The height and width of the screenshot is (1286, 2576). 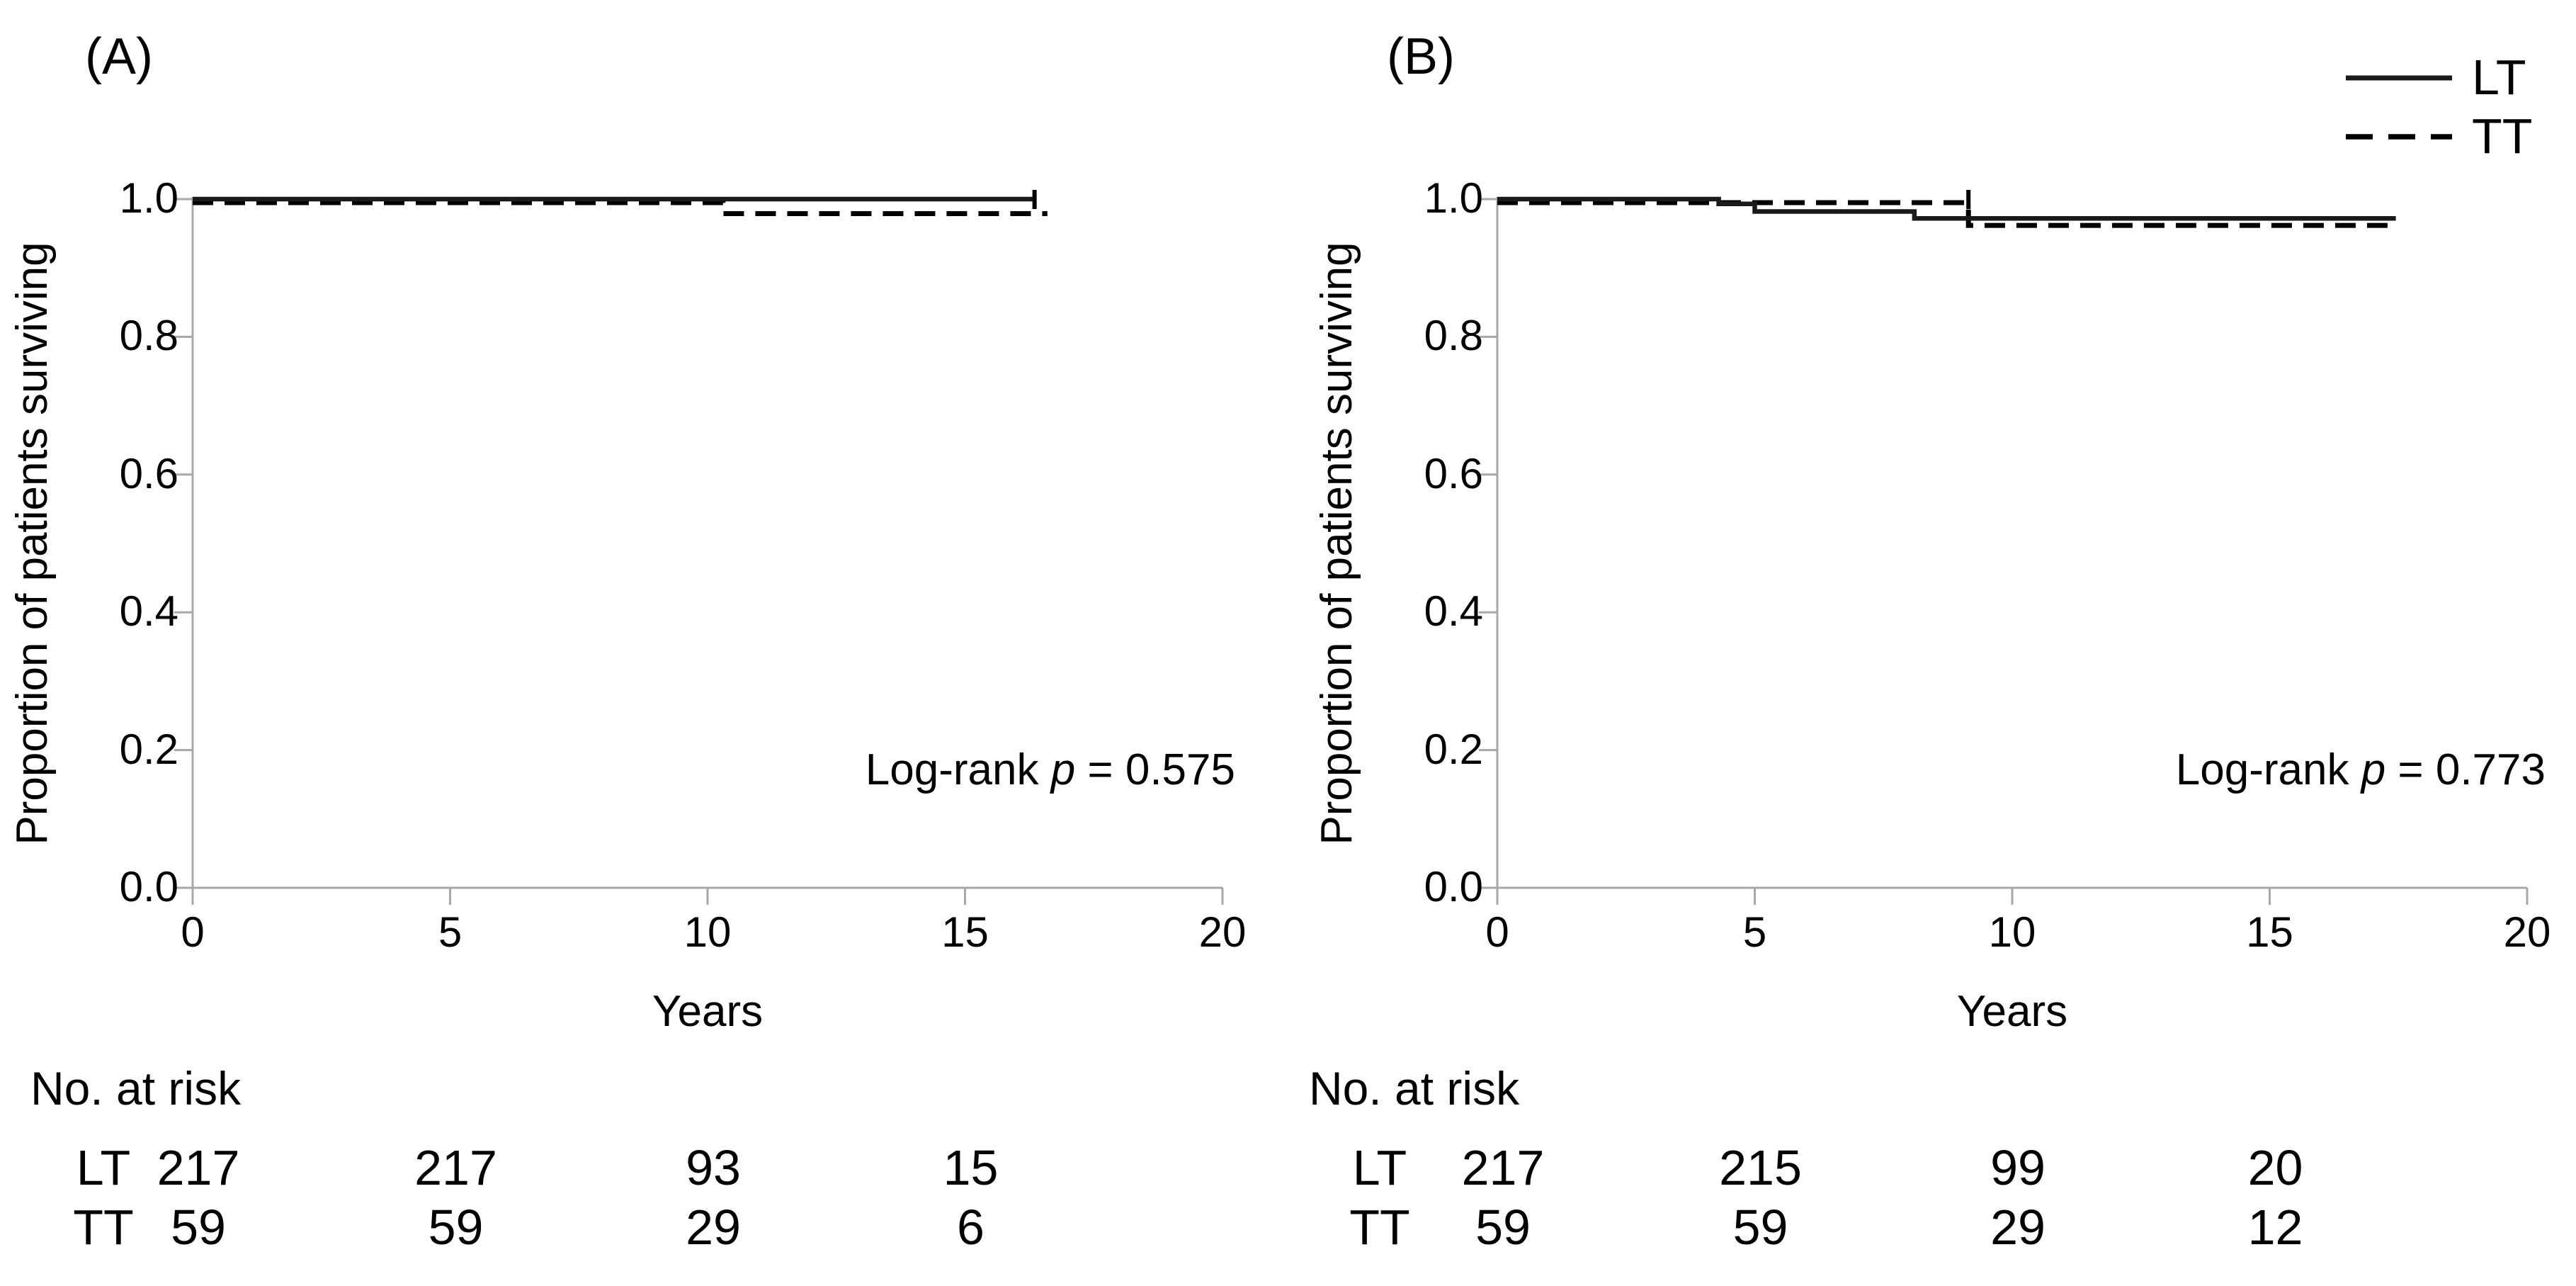 What do you see at coordinates (2018, 1227) in the screenshot?
I see `risk-value-panel-b: 29` at bounding box center [2018, 1227].